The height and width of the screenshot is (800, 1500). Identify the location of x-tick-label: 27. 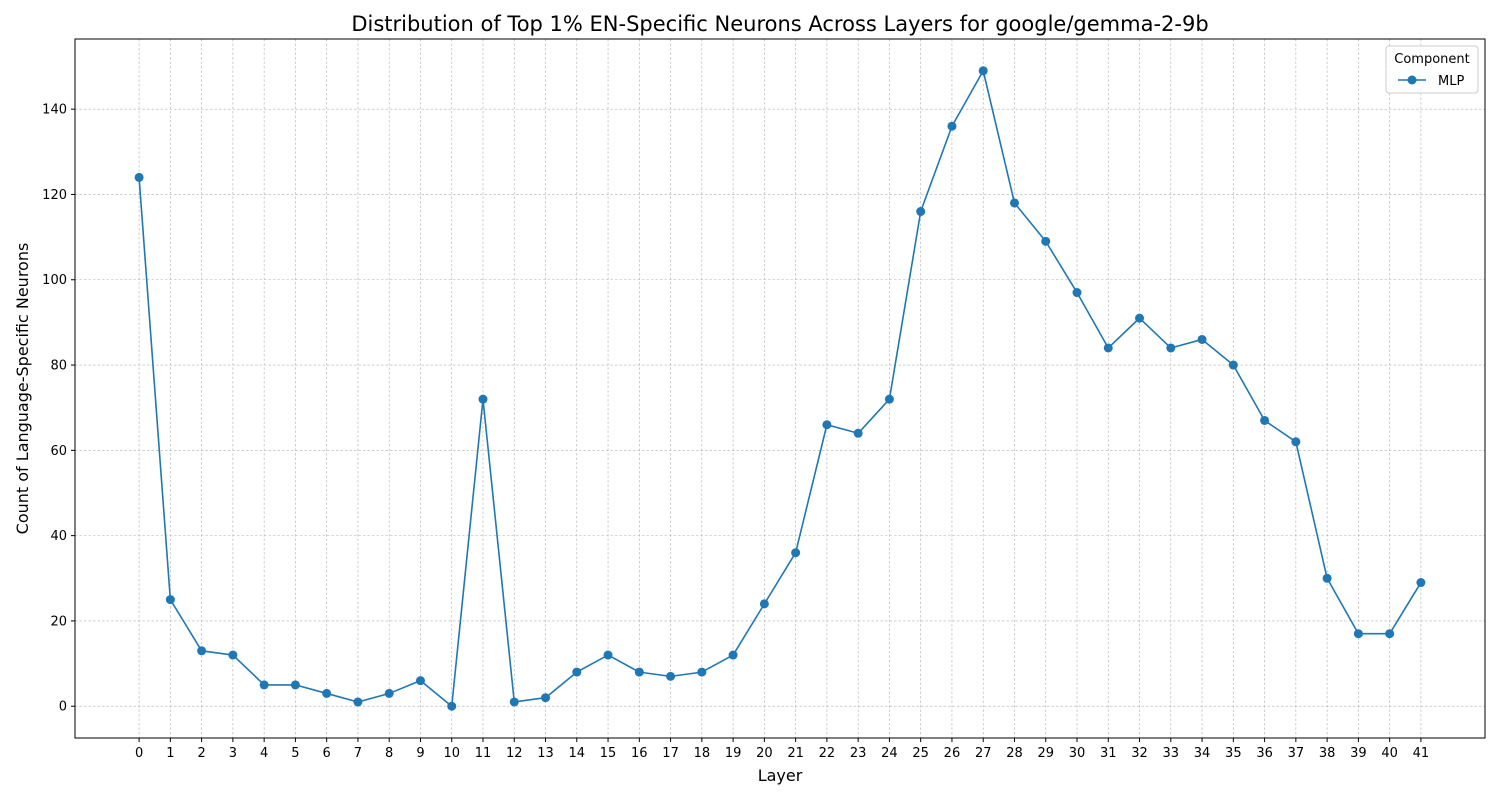
(983, 753).